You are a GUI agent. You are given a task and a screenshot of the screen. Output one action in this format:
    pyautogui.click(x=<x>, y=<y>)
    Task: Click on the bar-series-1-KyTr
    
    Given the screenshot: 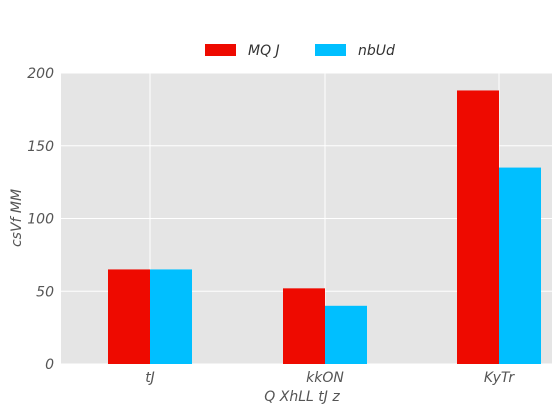 What is the action you would take?
    pyautogui.click(x=478, y=227)
    